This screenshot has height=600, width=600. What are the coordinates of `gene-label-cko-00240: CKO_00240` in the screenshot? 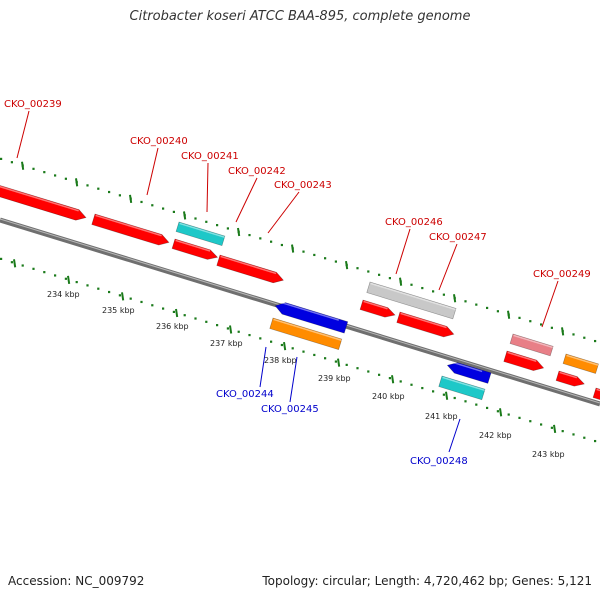 It's located at (159, 141).